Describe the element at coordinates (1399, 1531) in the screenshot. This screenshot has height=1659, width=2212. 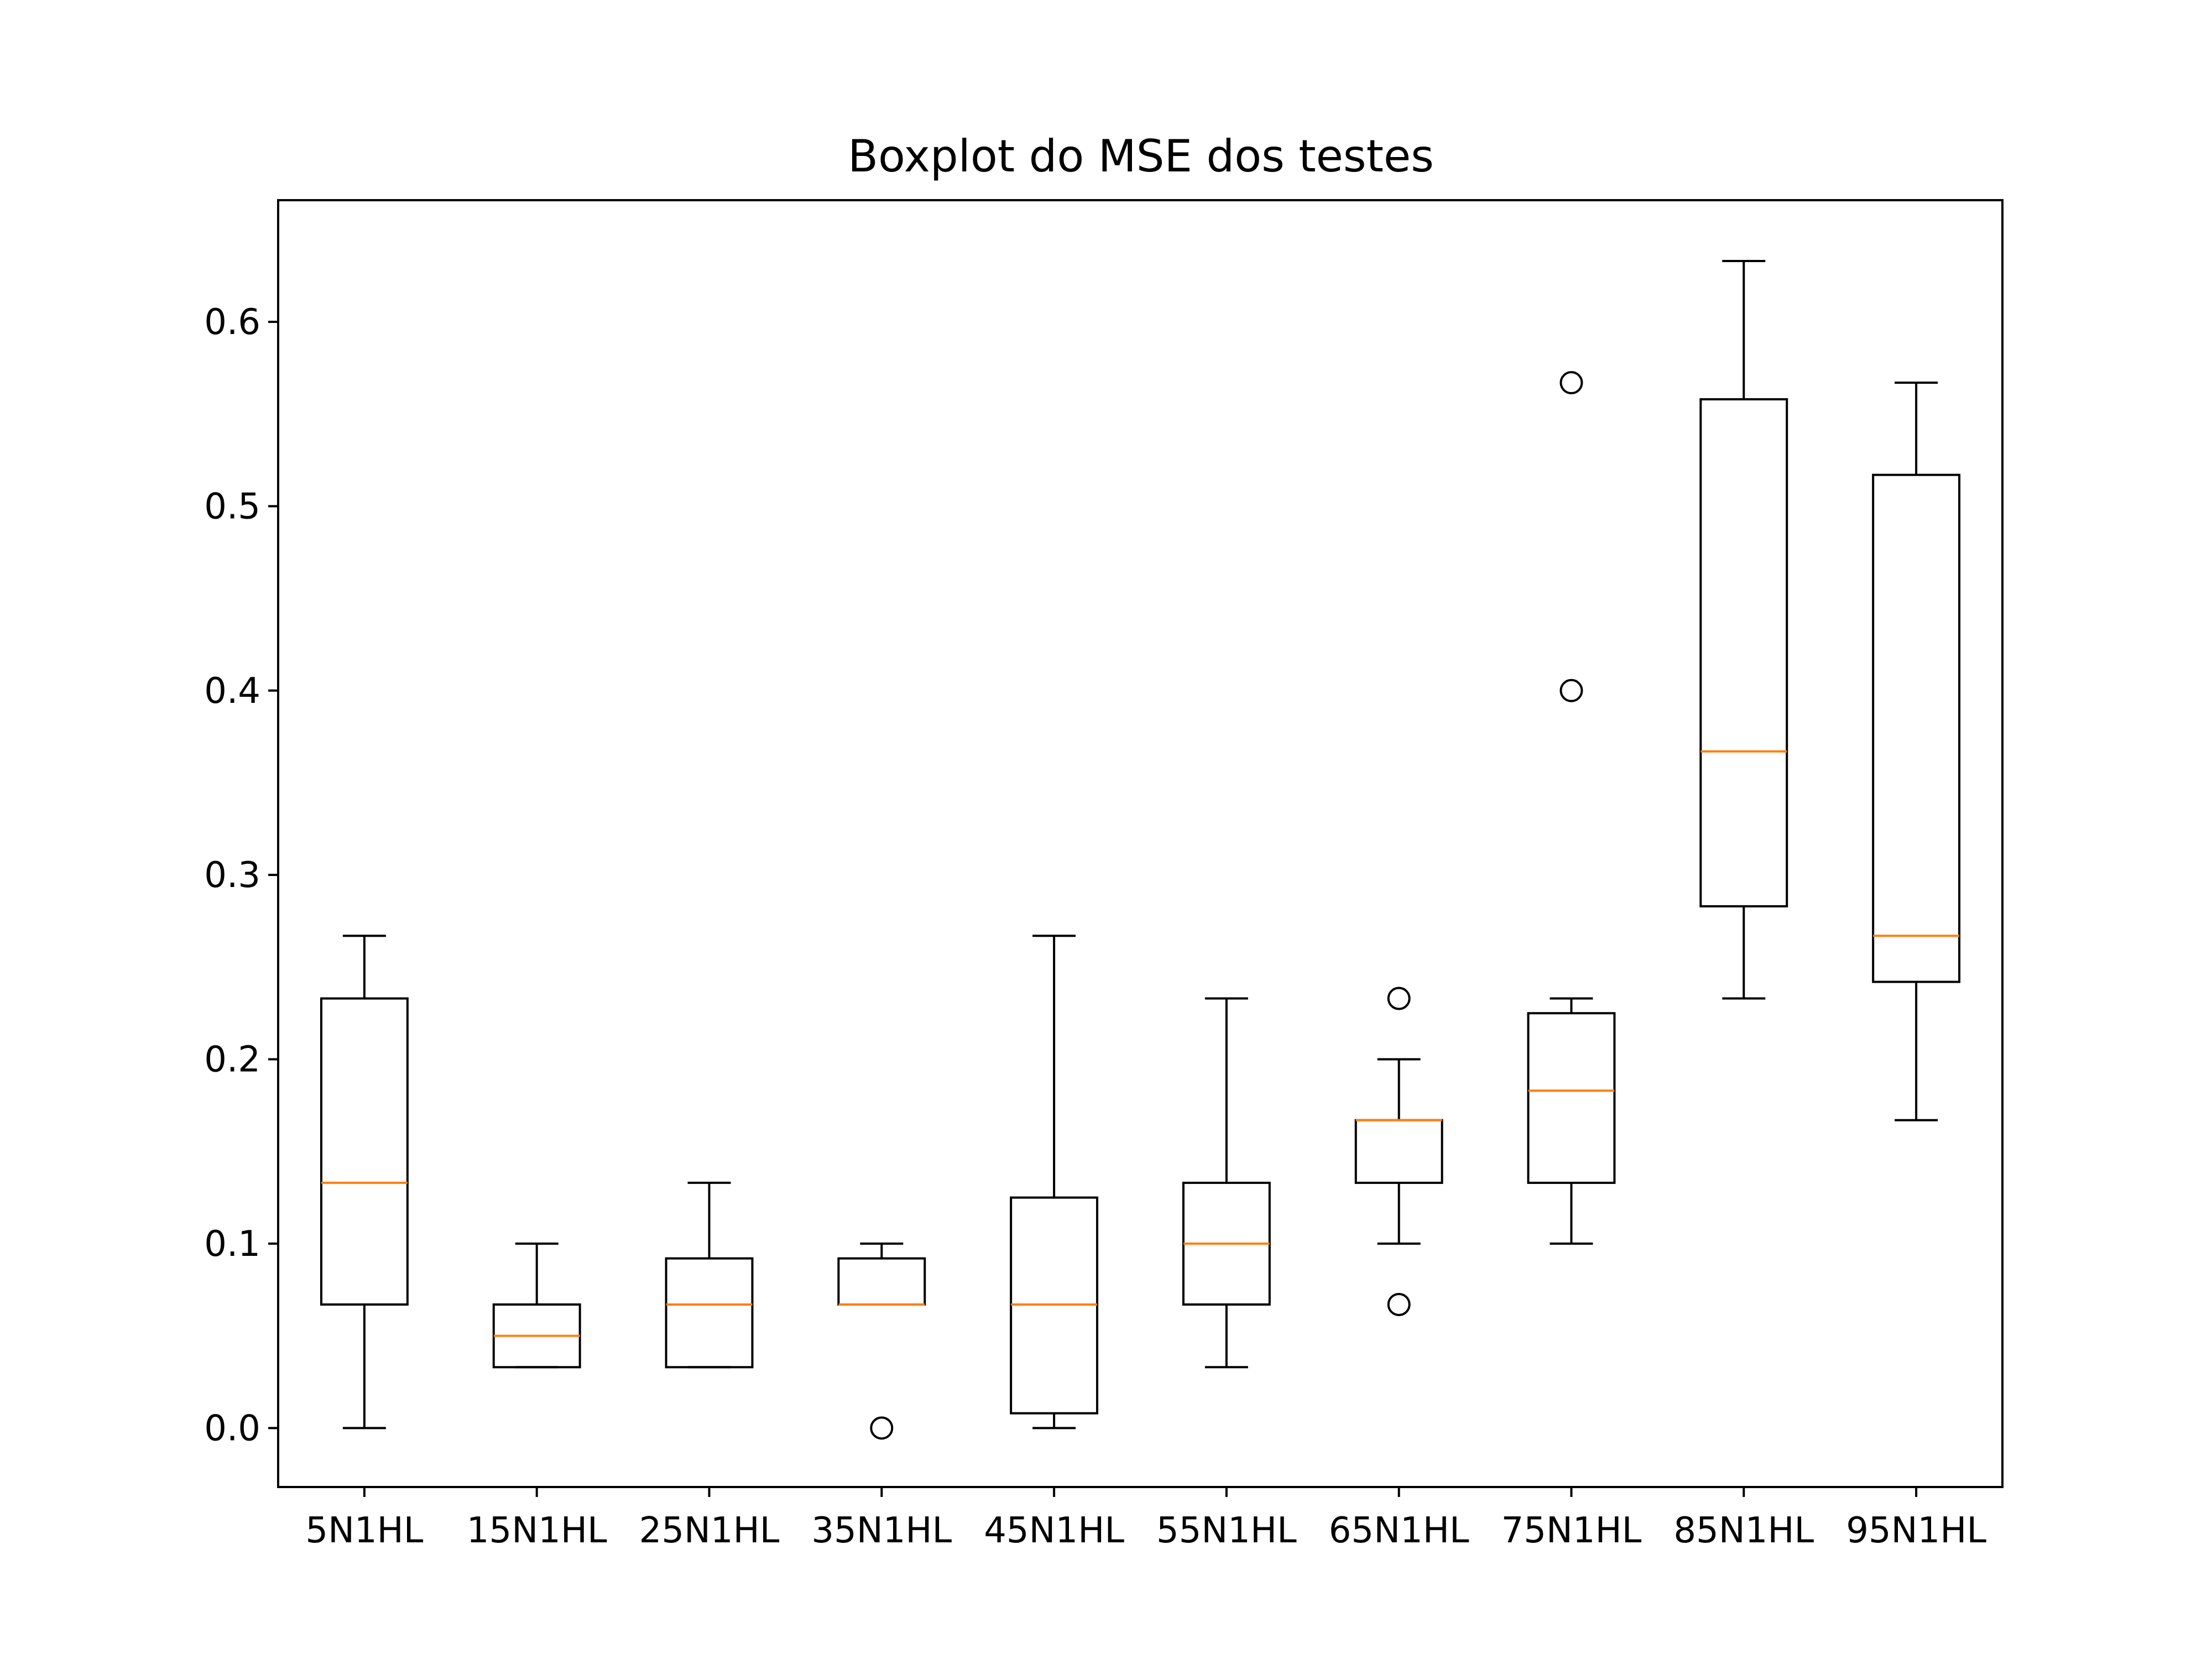
I see `x-tick-label: 65N1HL` at that location.